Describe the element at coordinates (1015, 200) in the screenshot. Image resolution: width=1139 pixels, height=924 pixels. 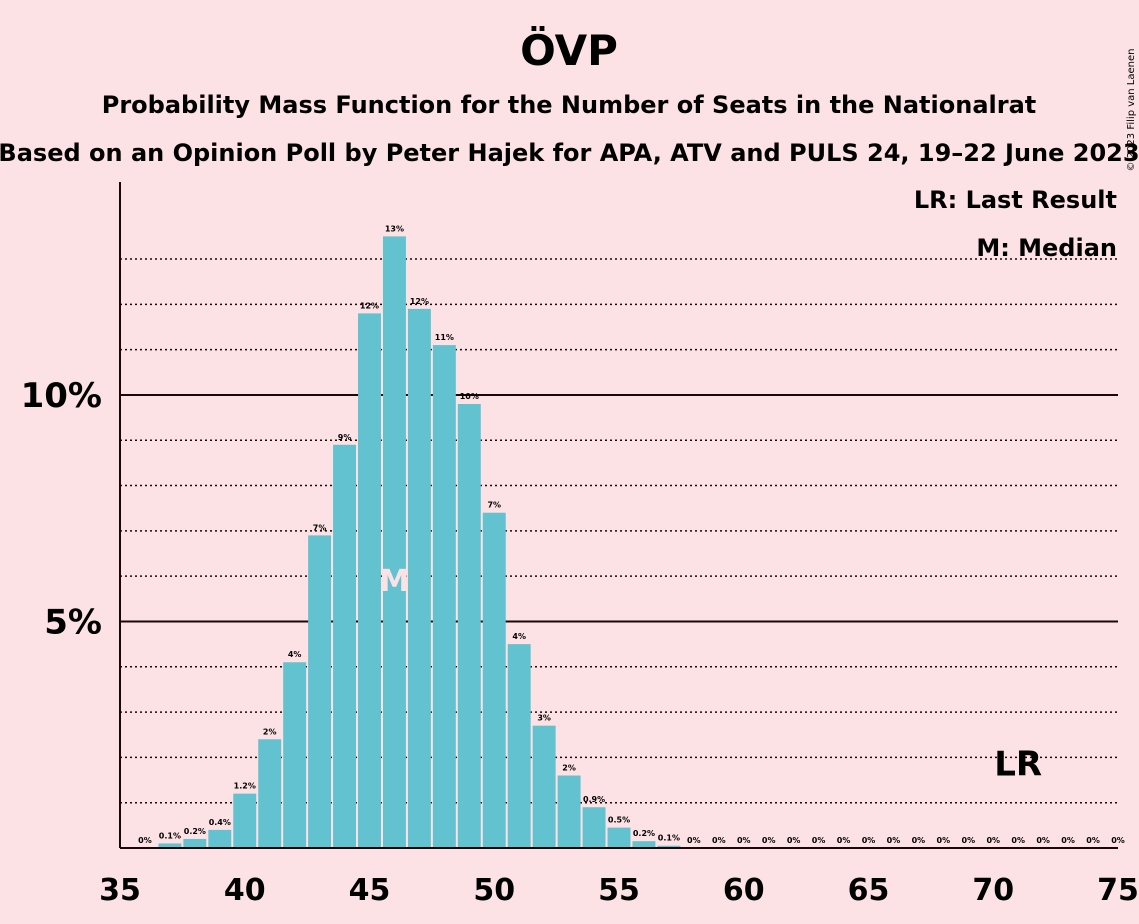
I see `legend-last-result: LR: Last Result` at that location.